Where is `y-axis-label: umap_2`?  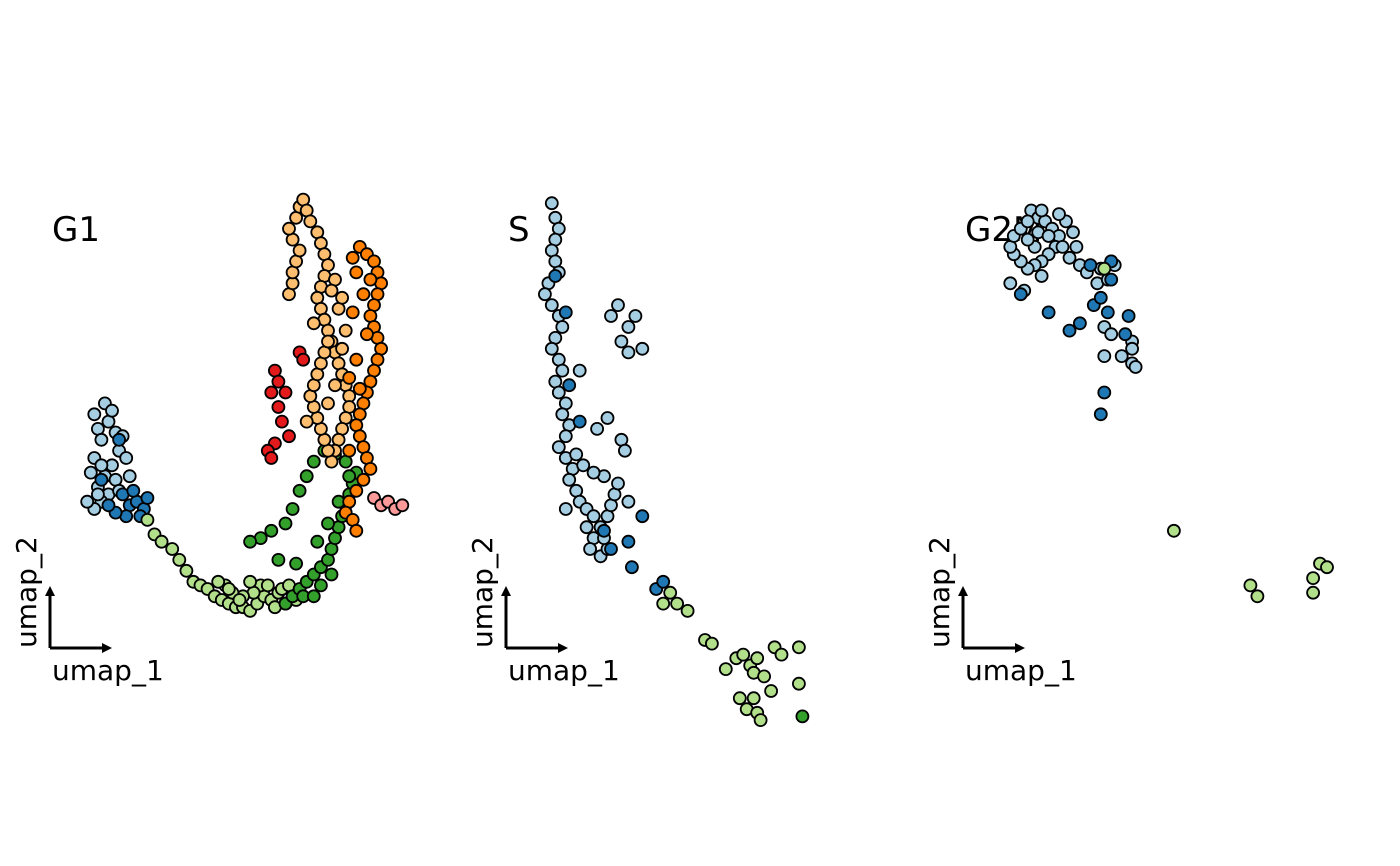
y-axis-label: umap_2 is located at coordinates (26, 592).